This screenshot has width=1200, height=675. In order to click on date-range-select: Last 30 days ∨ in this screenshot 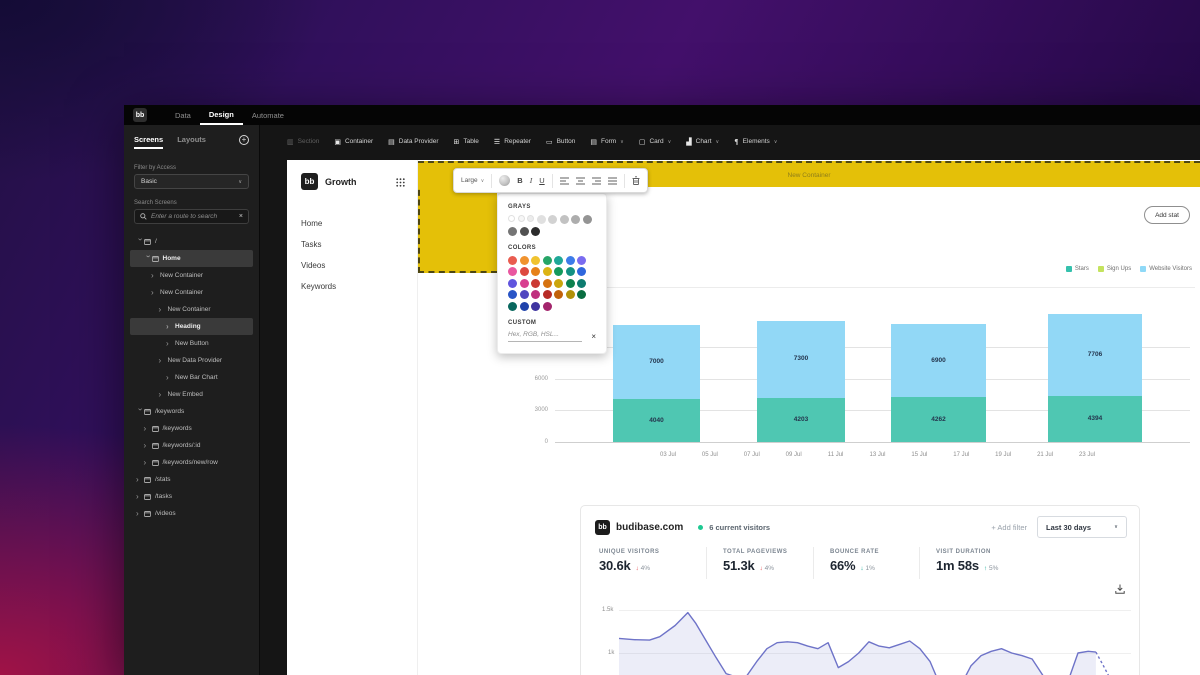, I will do `click(1082, 527)`.